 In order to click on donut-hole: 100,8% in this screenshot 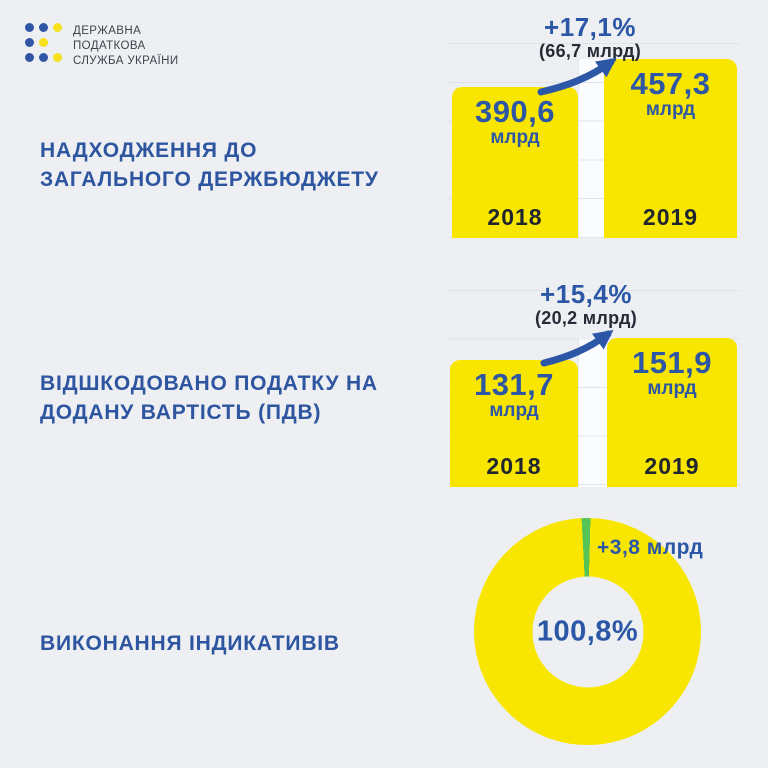, I will do `click(587, 631)`.